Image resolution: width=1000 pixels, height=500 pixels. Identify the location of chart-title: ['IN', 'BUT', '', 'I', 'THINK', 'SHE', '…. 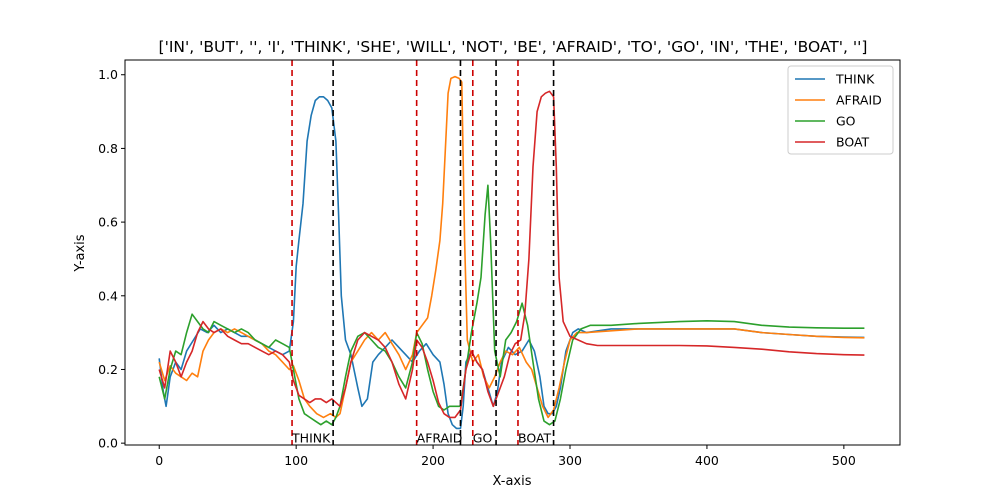
(513, 47).